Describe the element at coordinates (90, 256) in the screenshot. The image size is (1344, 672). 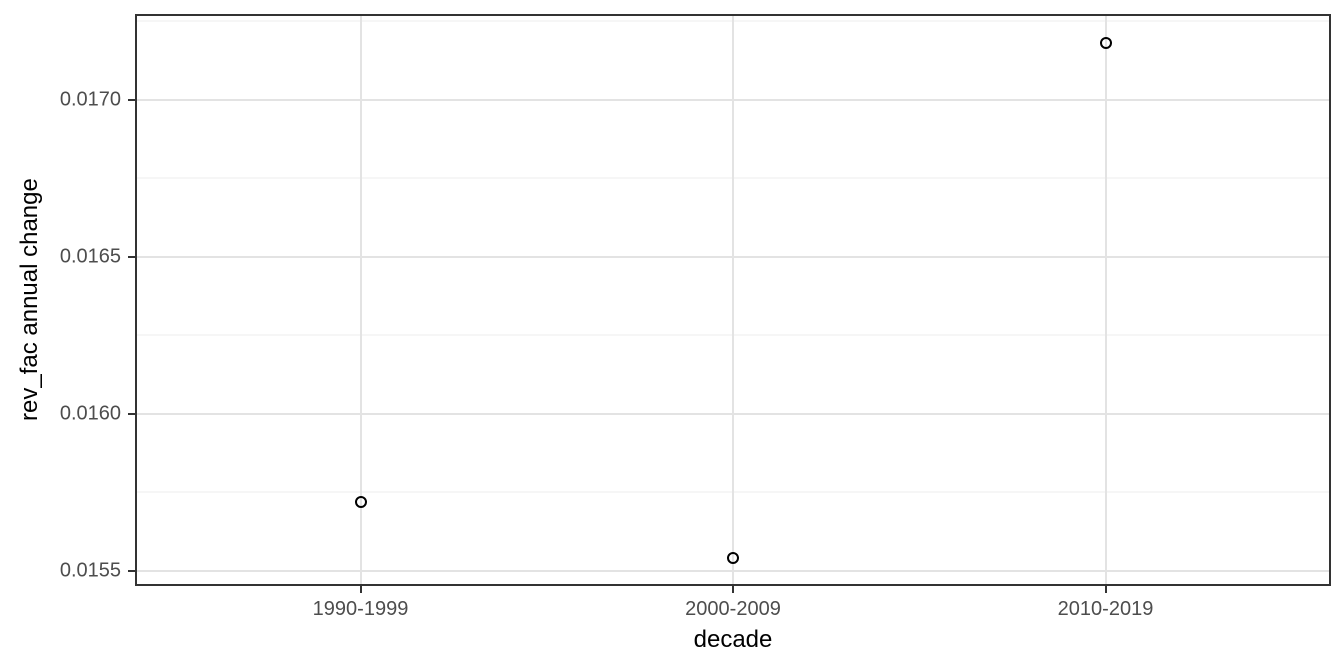
I see `y-tick-label: 0.0165` at that location.